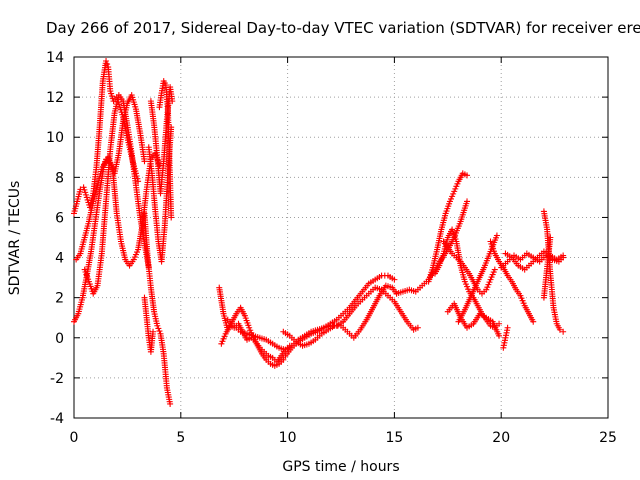 Image resolution: width=640 pixels, height=480 pixels. I want to click on series-s19, so click(473, 319).